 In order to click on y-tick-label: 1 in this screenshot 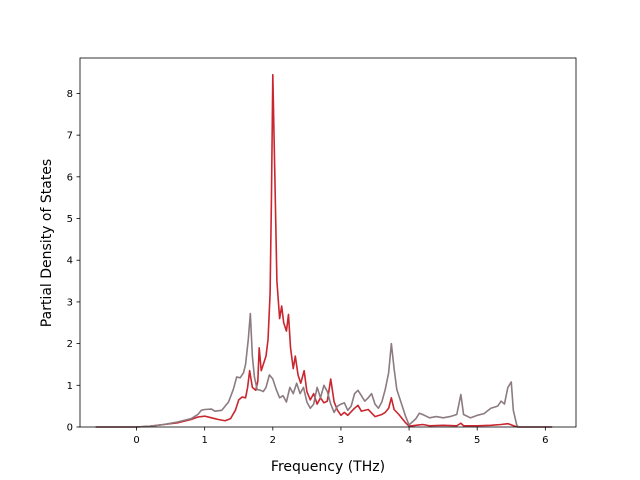, I will do `click(70, 386)`.